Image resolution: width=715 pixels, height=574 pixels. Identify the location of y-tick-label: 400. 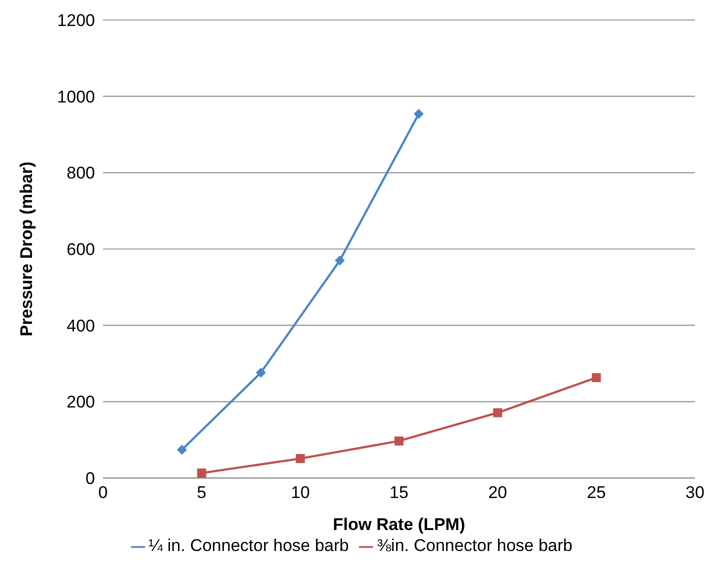
(80, 326).